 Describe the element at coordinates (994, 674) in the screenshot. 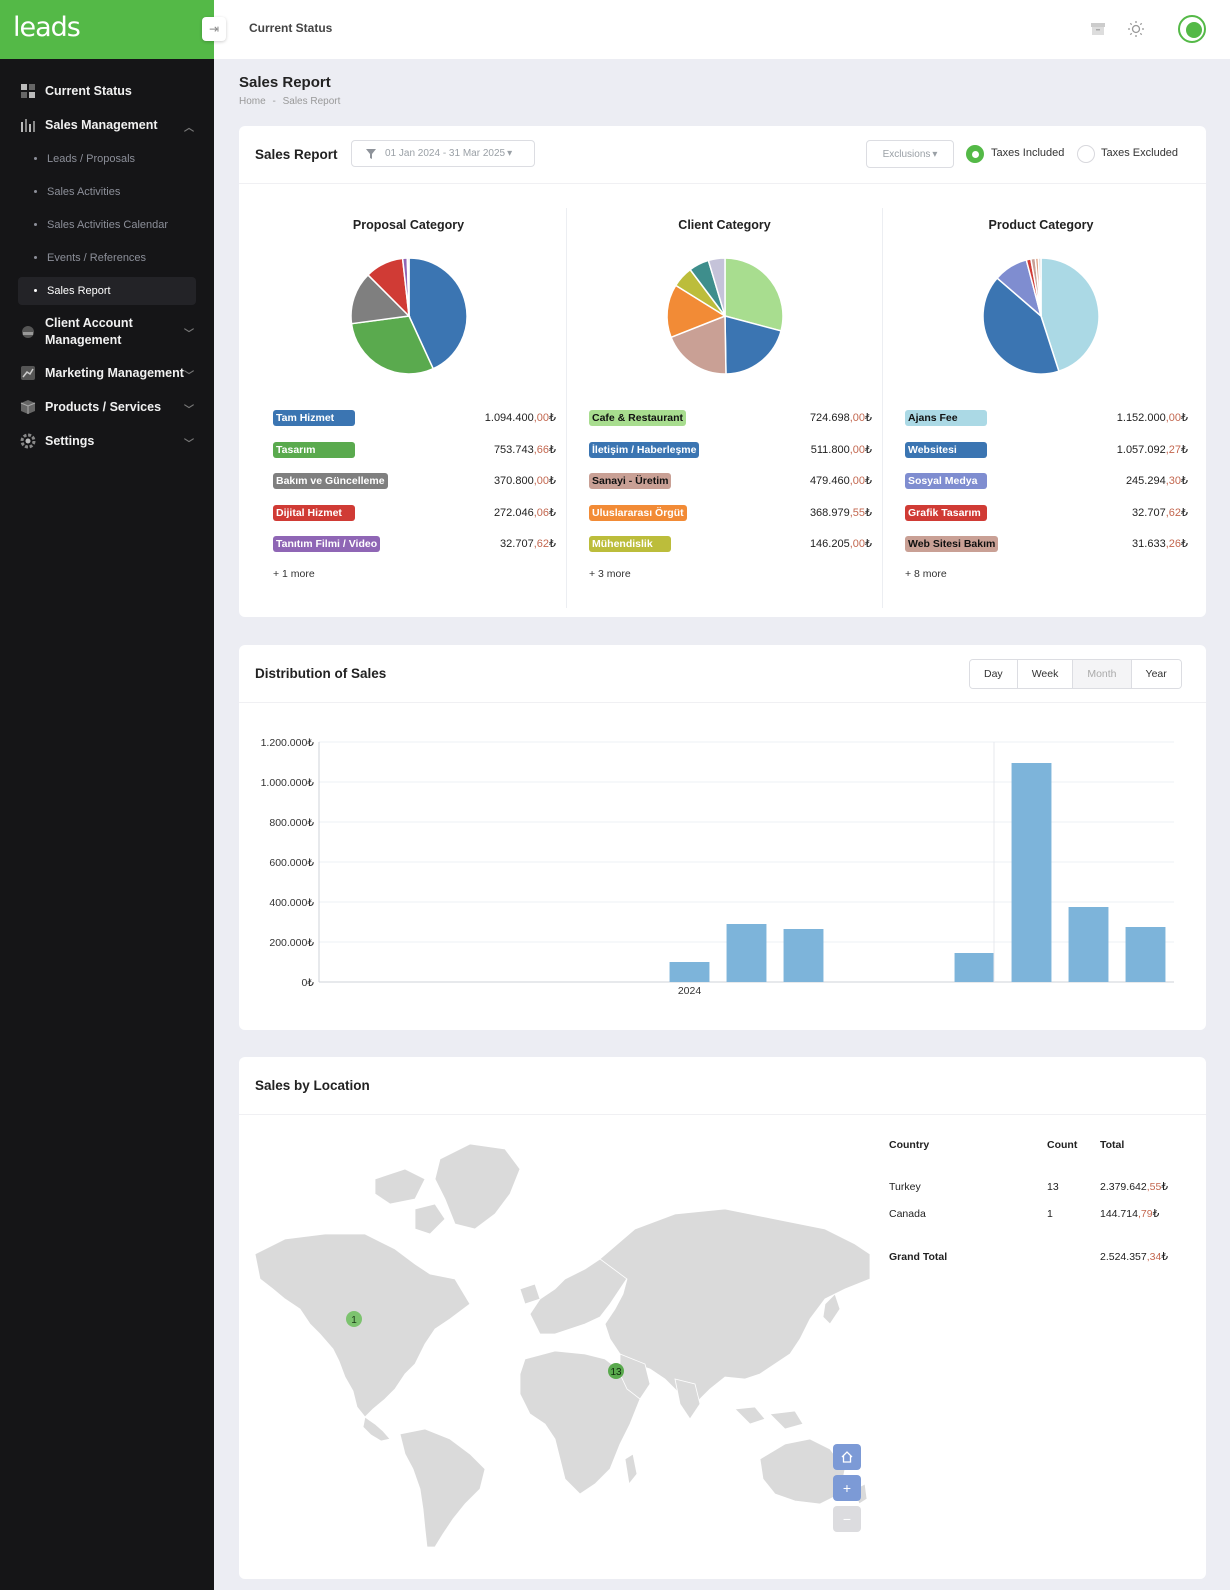

I see `period-day-button: Day` at that location.